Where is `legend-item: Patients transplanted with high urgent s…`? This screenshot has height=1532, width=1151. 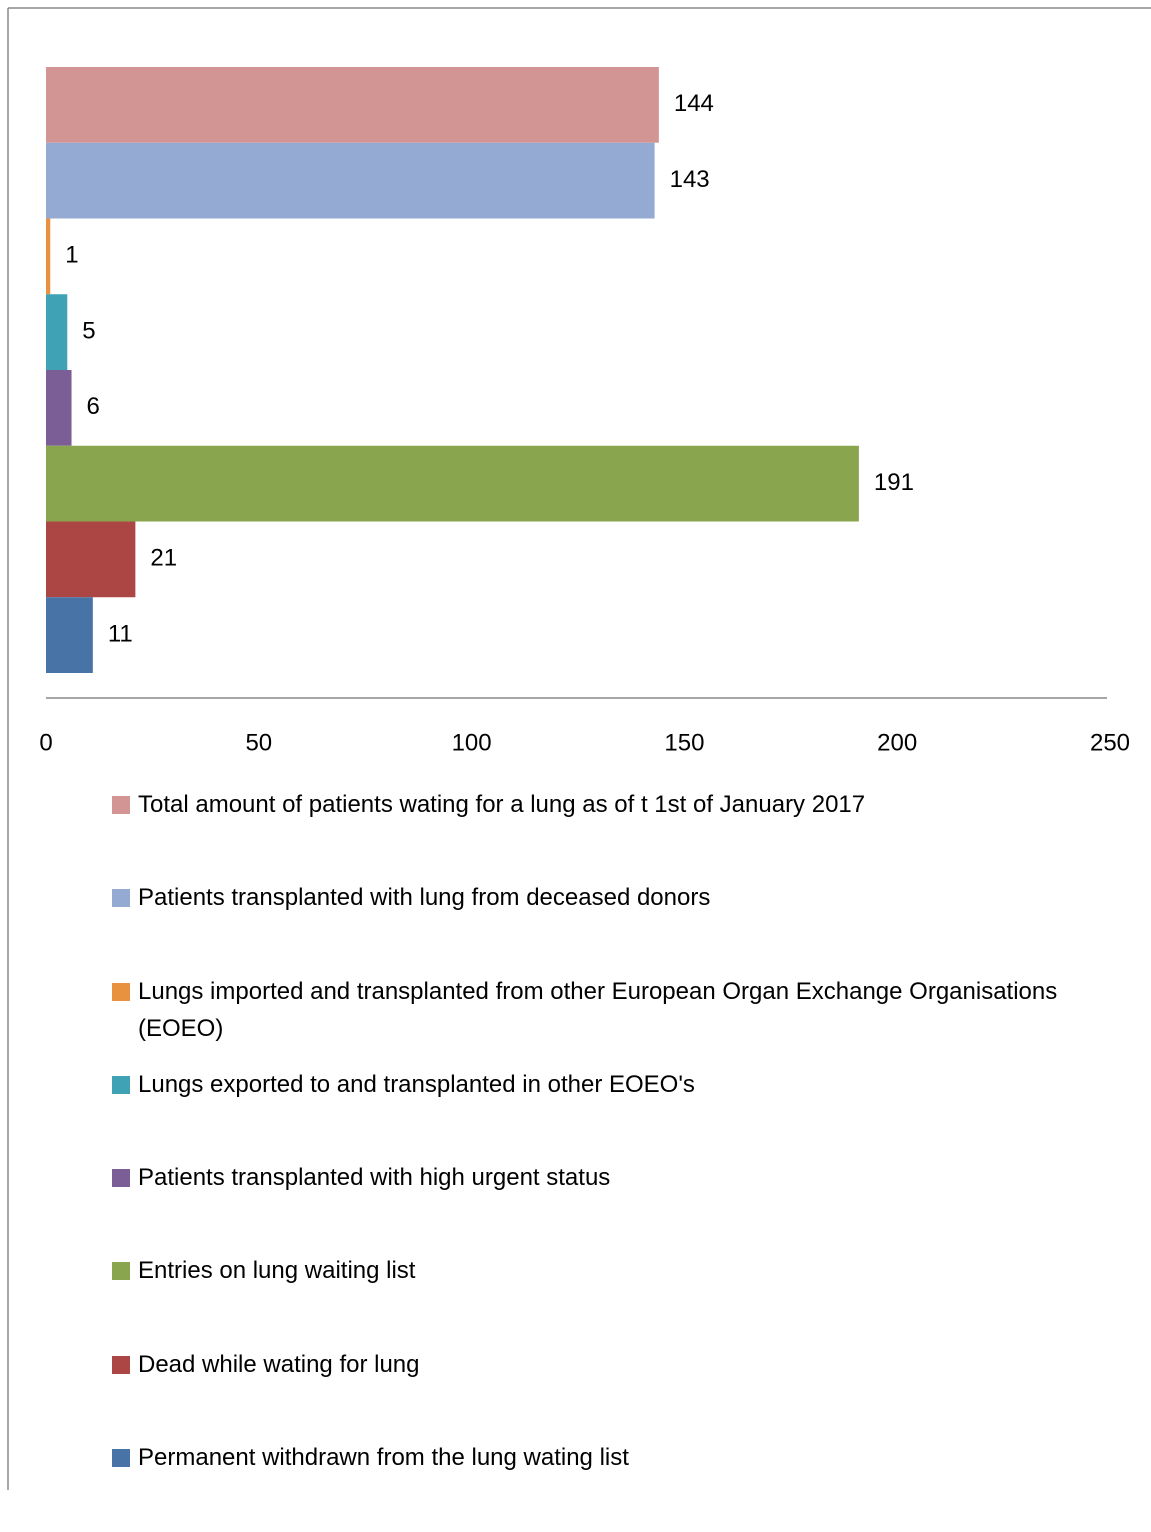 legend-item: Patients transplanted with high urgent s… is located at coordinates (597, 1205).